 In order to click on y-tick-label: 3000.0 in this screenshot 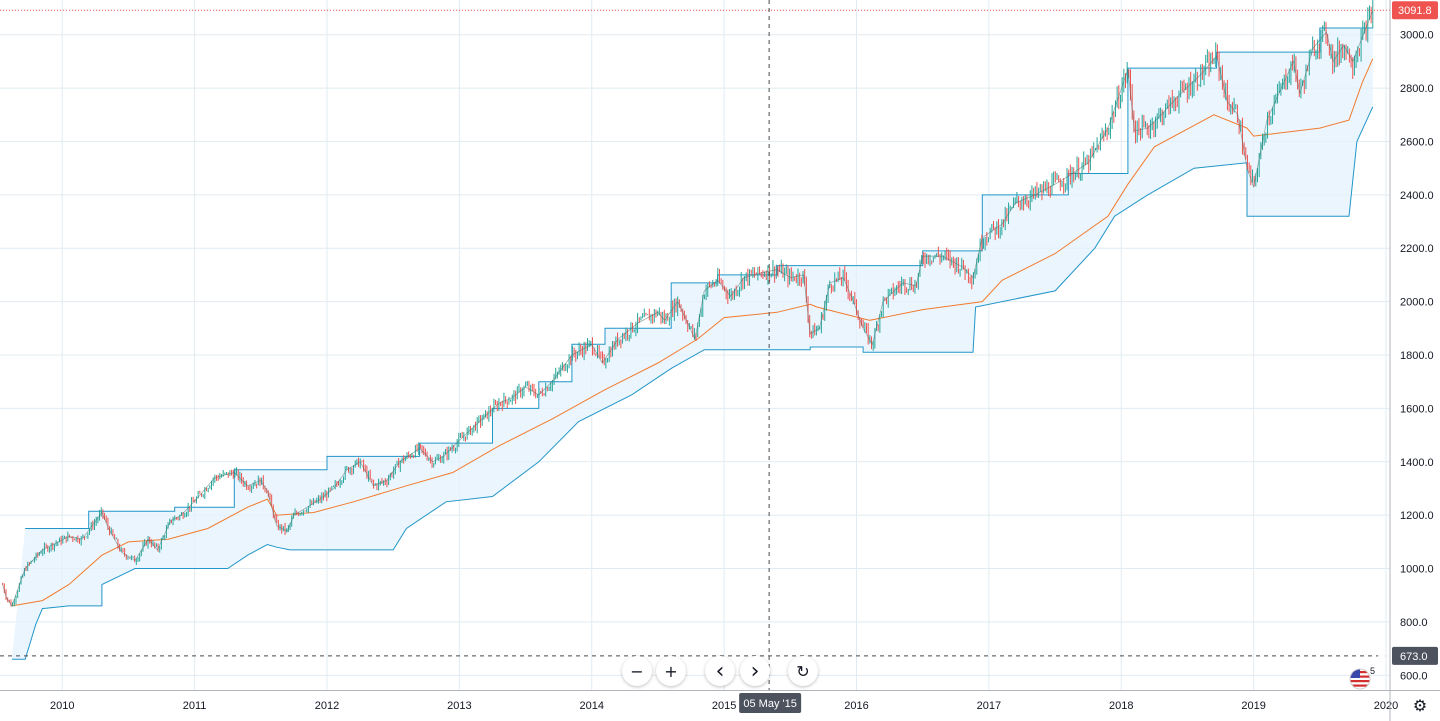, I will do `click(1417, 36)`.